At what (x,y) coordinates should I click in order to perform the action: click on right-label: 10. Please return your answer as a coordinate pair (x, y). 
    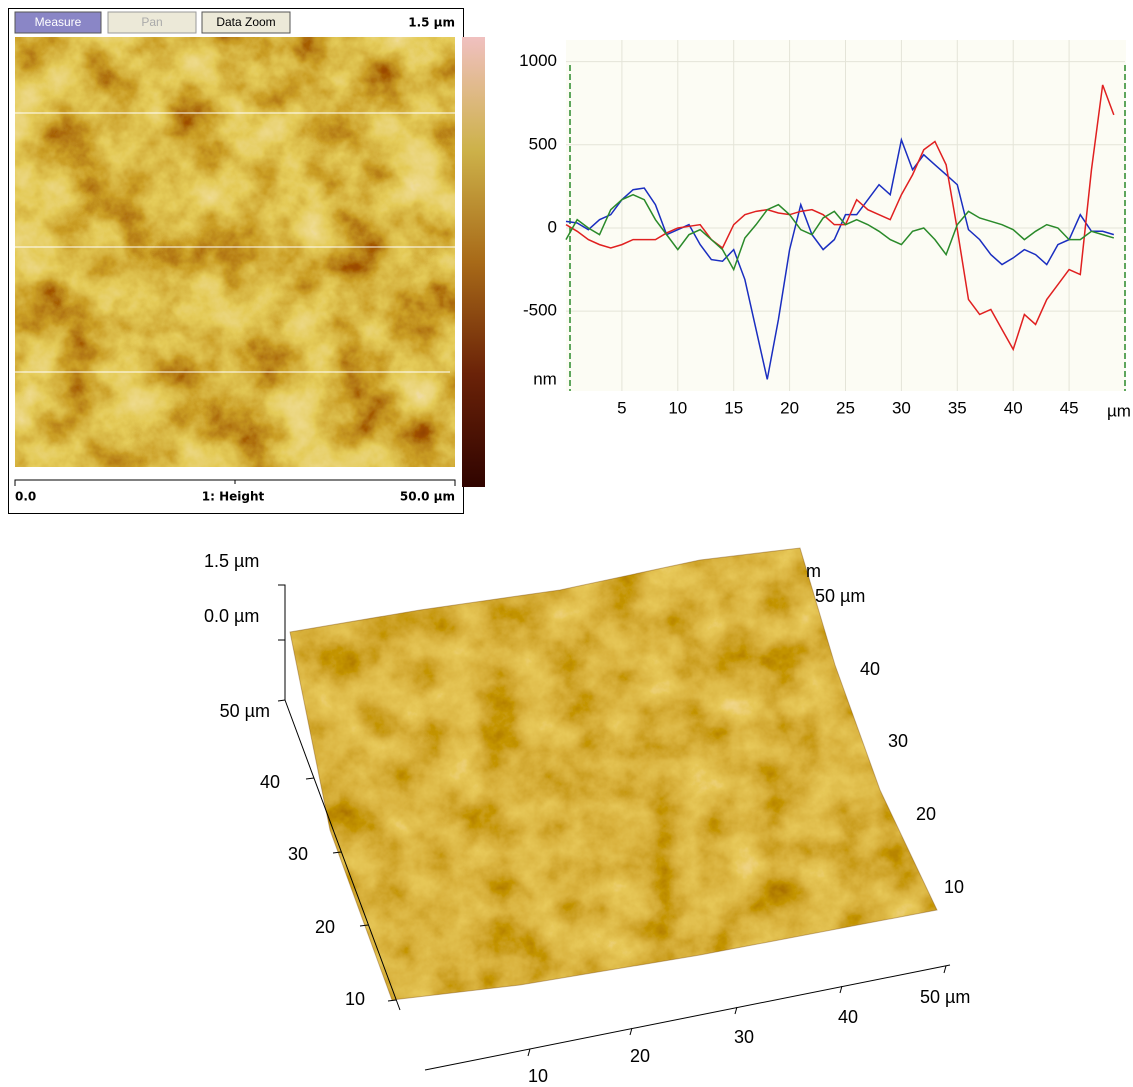
    Looking at the image, I should click on (954, 887).